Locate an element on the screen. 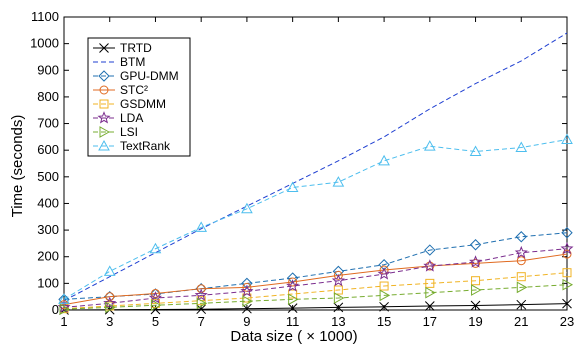  x-axis-label: Data size ( × 1000) is located at coordinates (293, 336).